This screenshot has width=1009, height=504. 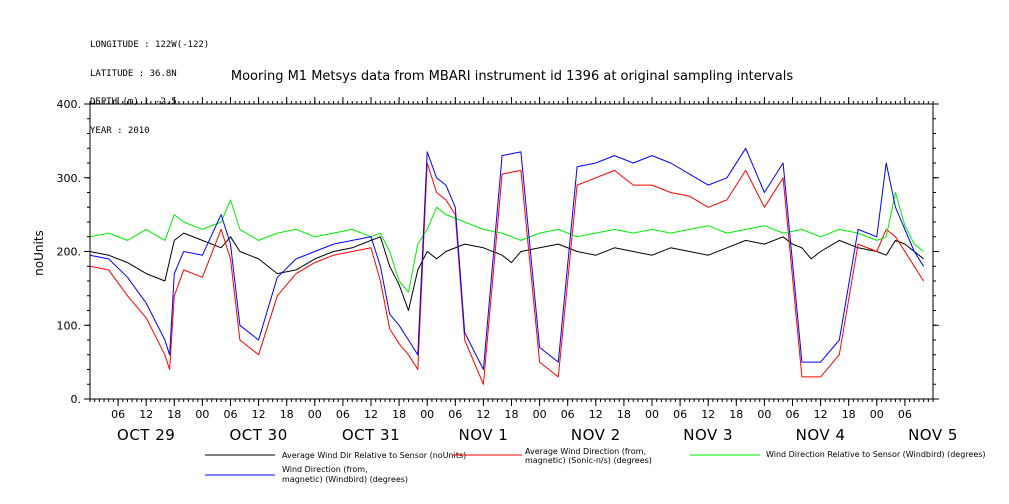 What do you see at coordinates (596, 435) in the screenshot?
I see `day-label: NOV 2` at bounding box center [596, 435].